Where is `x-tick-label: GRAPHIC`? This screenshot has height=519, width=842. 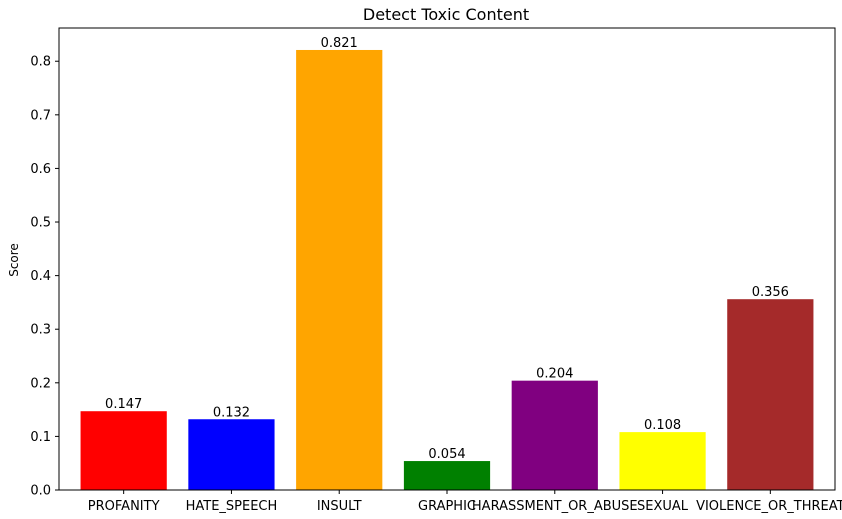
x-tick-label: GRAPHIC is located at coordinates (447, 506).